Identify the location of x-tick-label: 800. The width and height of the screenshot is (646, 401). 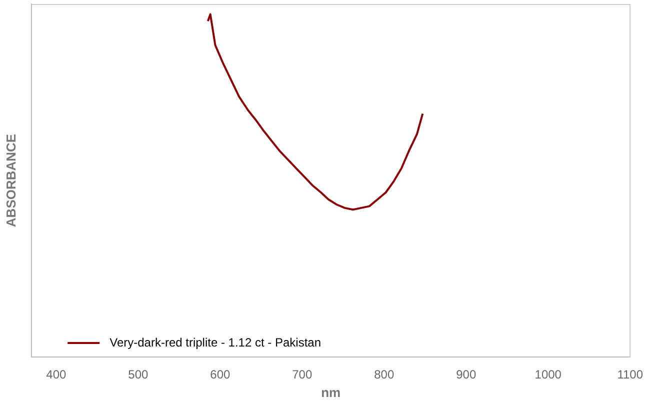
(384, 375).